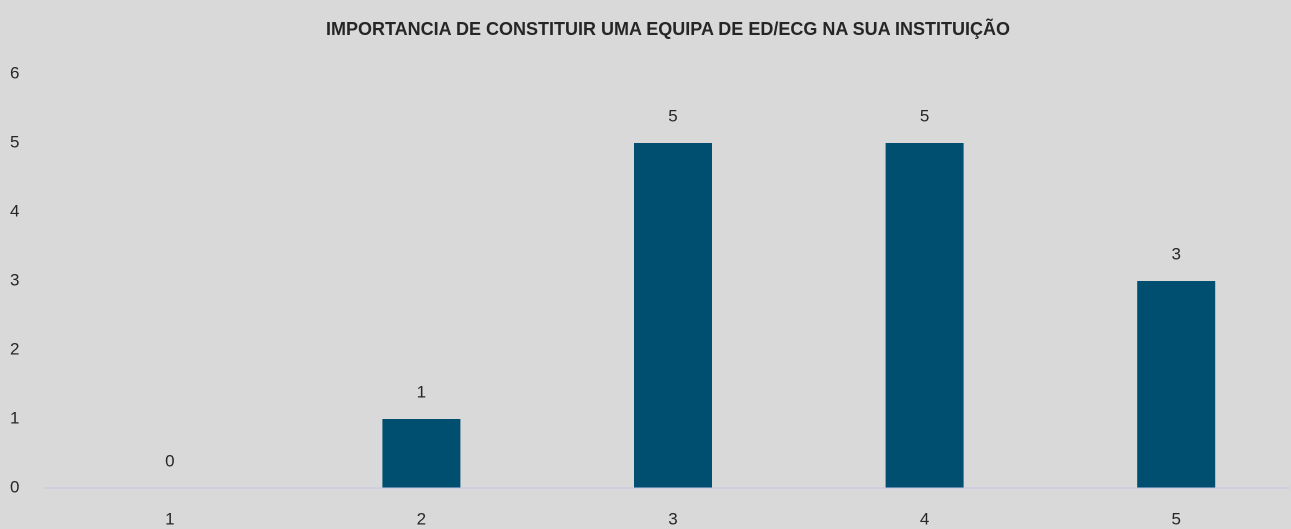 This screenshot has height=529, width=1291. What do you see at coordinates (169, 518) in the screenshot?
I see `x-tick-label: 1` at bounding box center [169, 518].